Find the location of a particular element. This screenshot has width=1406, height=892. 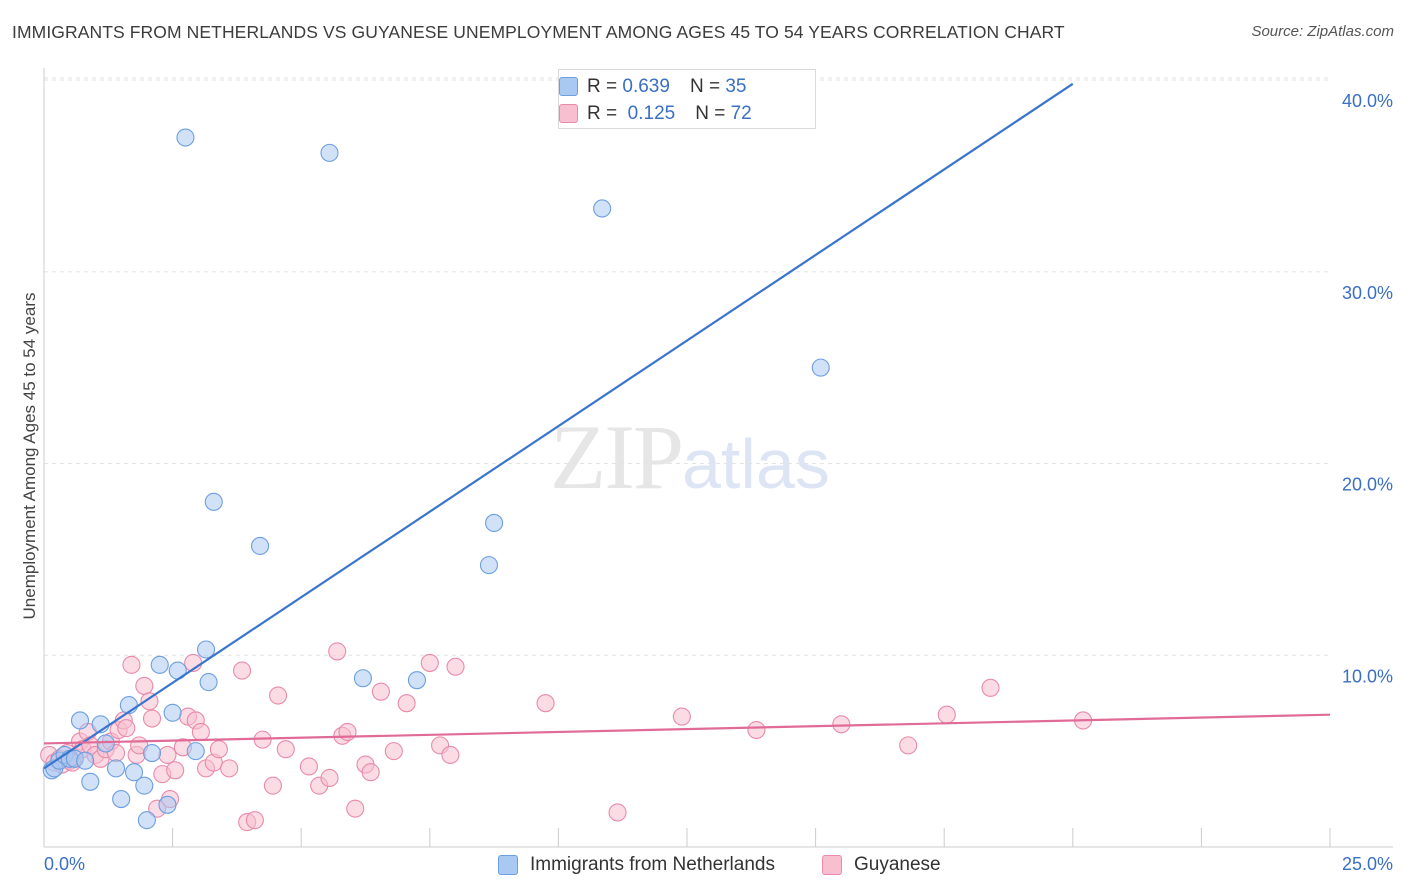

source-label: Source: ZipAtlas.com is located at coordinates (1322, 31).